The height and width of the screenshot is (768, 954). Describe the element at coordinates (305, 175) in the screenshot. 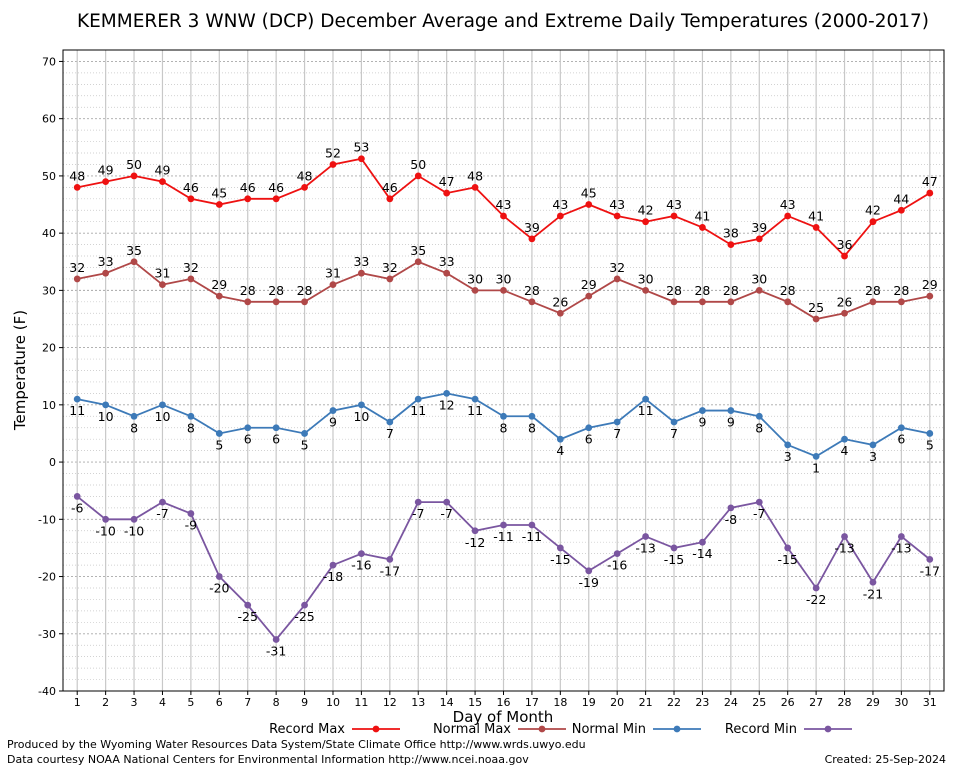

I see `record-max-data-label: 48` at that location.